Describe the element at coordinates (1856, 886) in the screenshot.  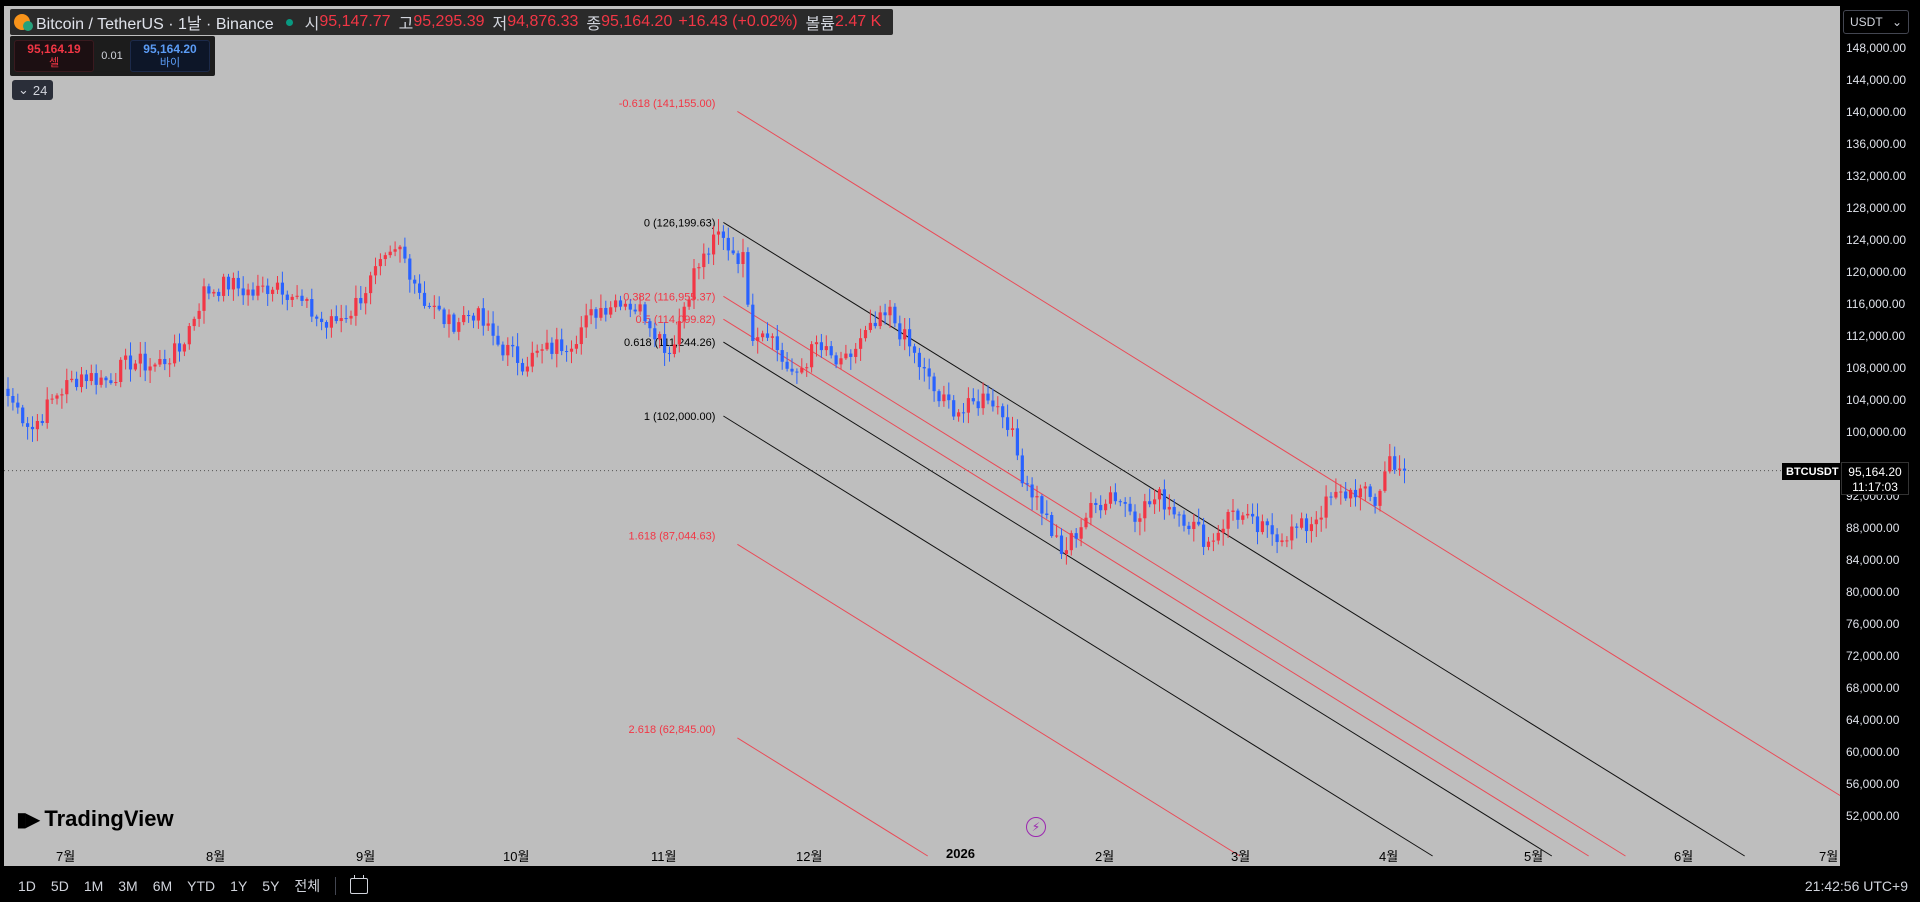
I see `clock-timezone: 21:42:56 UTC+9` at that location.